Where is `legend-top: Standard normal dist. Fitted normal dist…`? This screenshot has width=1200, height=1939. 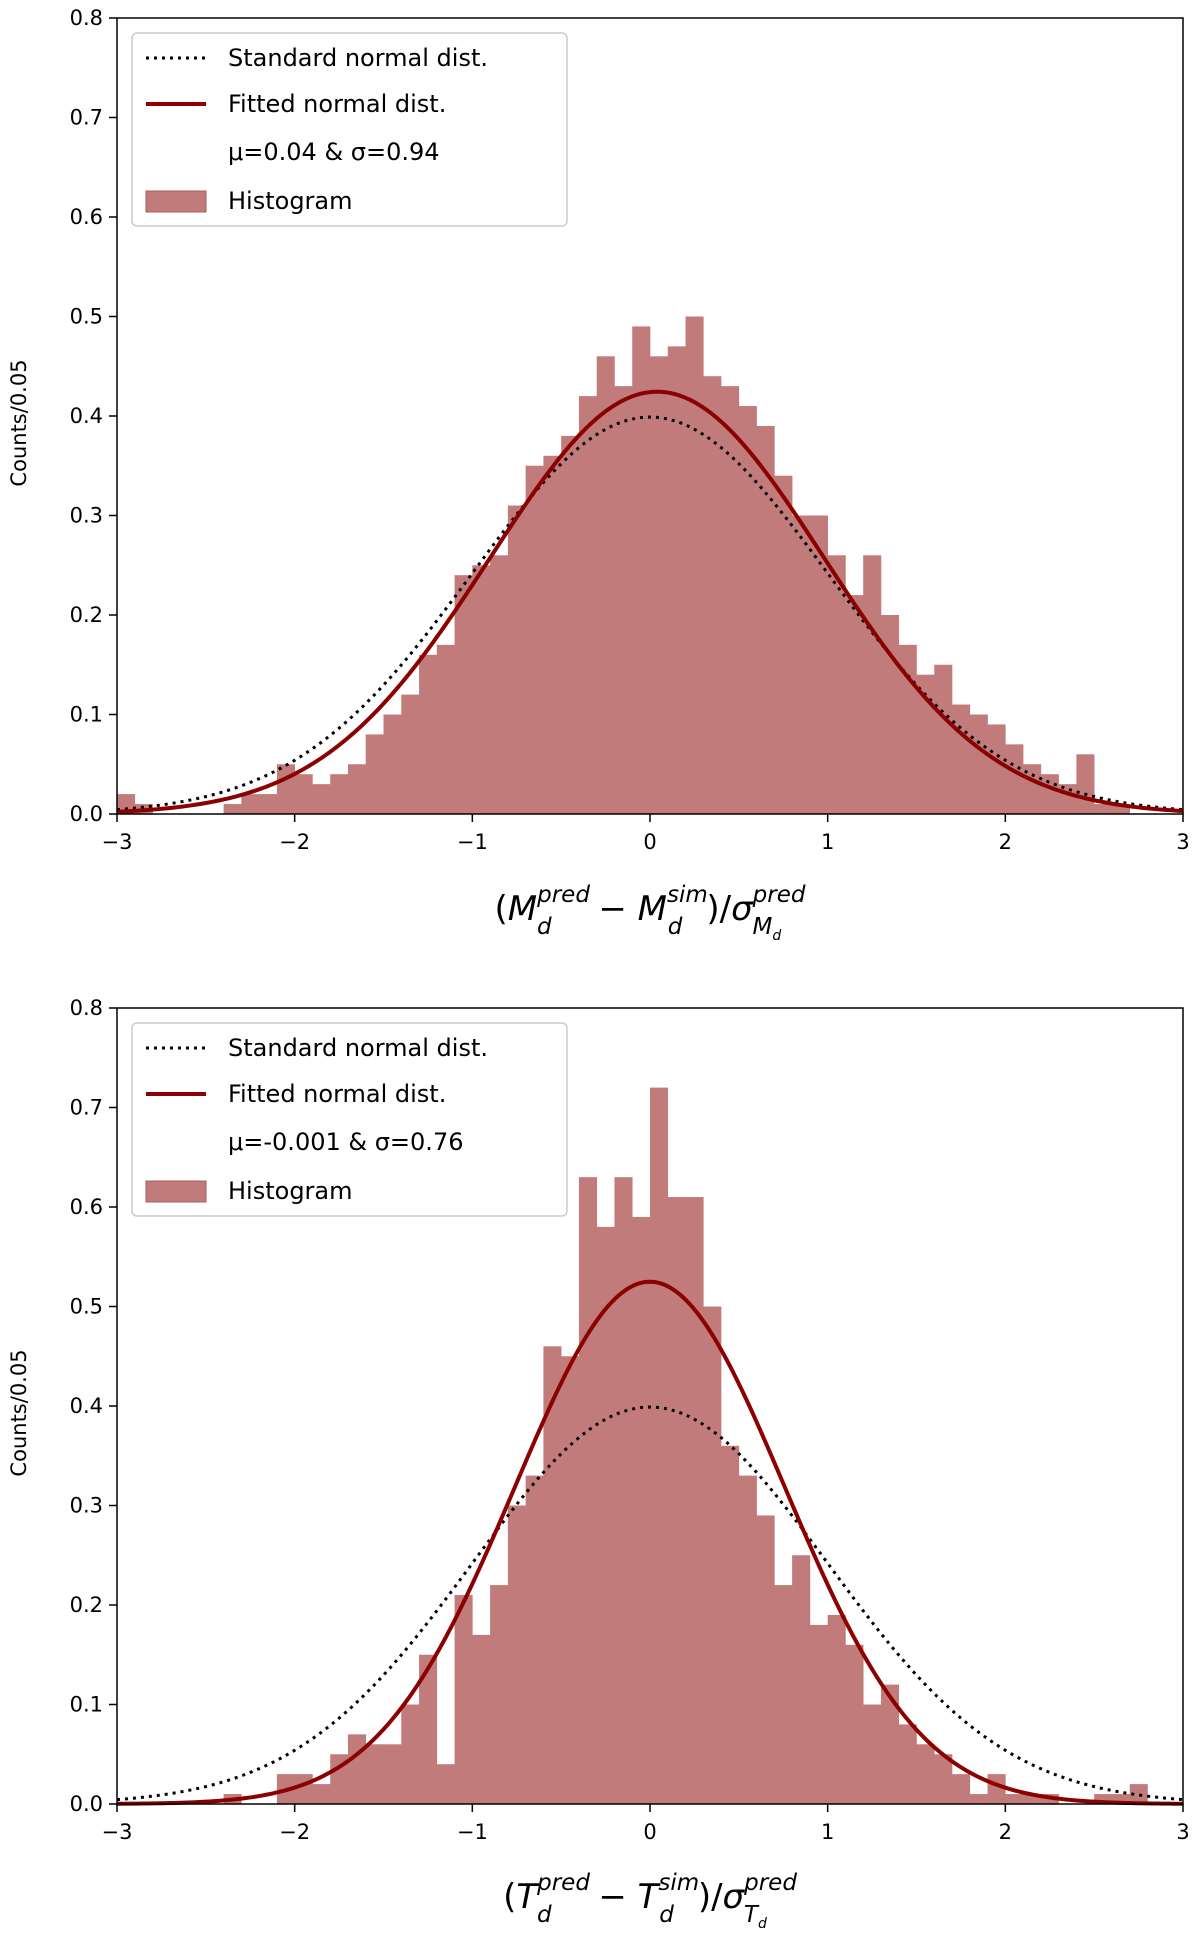 legend-top: Standard normal dist. Fitted normal dist… is located at coordinates (349, 129).